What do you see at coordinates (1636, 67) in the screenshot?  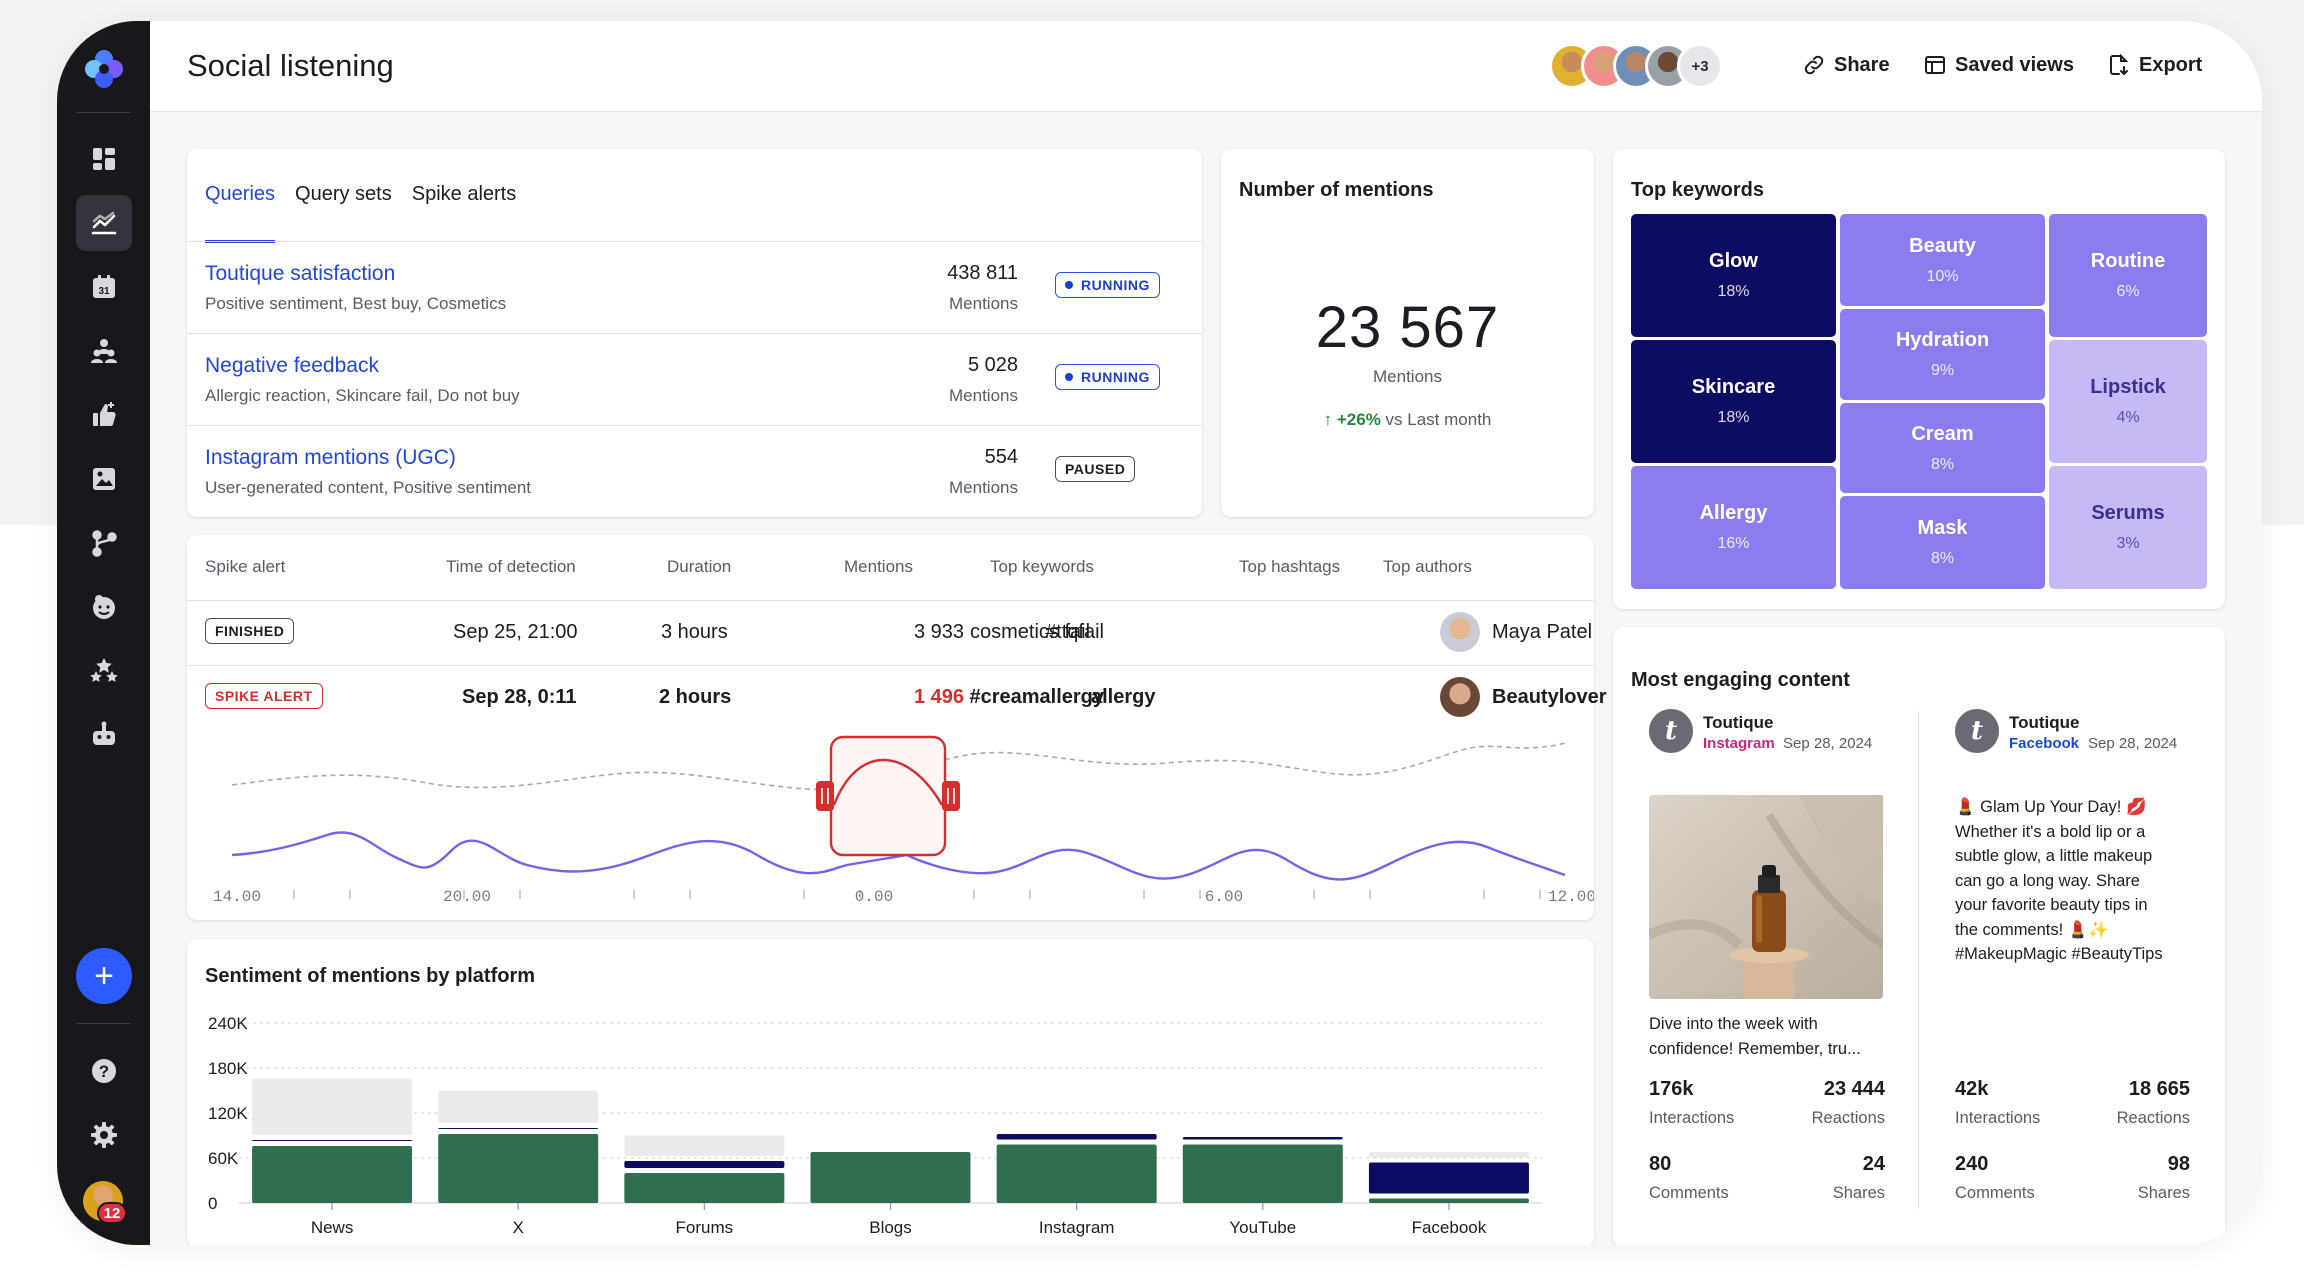 I see `collaborator-avatars: +3` at bounding box center [1636, 67].